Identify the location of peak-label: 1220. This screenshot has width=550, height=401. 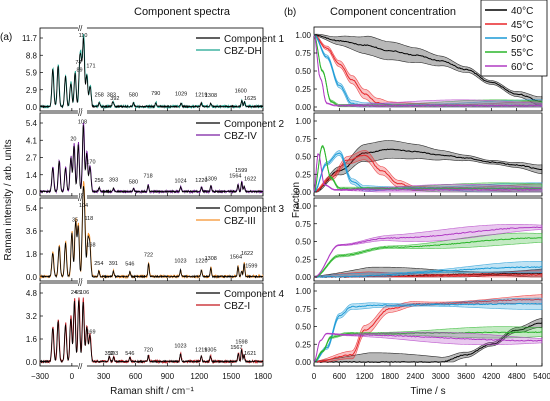
(201, 181).